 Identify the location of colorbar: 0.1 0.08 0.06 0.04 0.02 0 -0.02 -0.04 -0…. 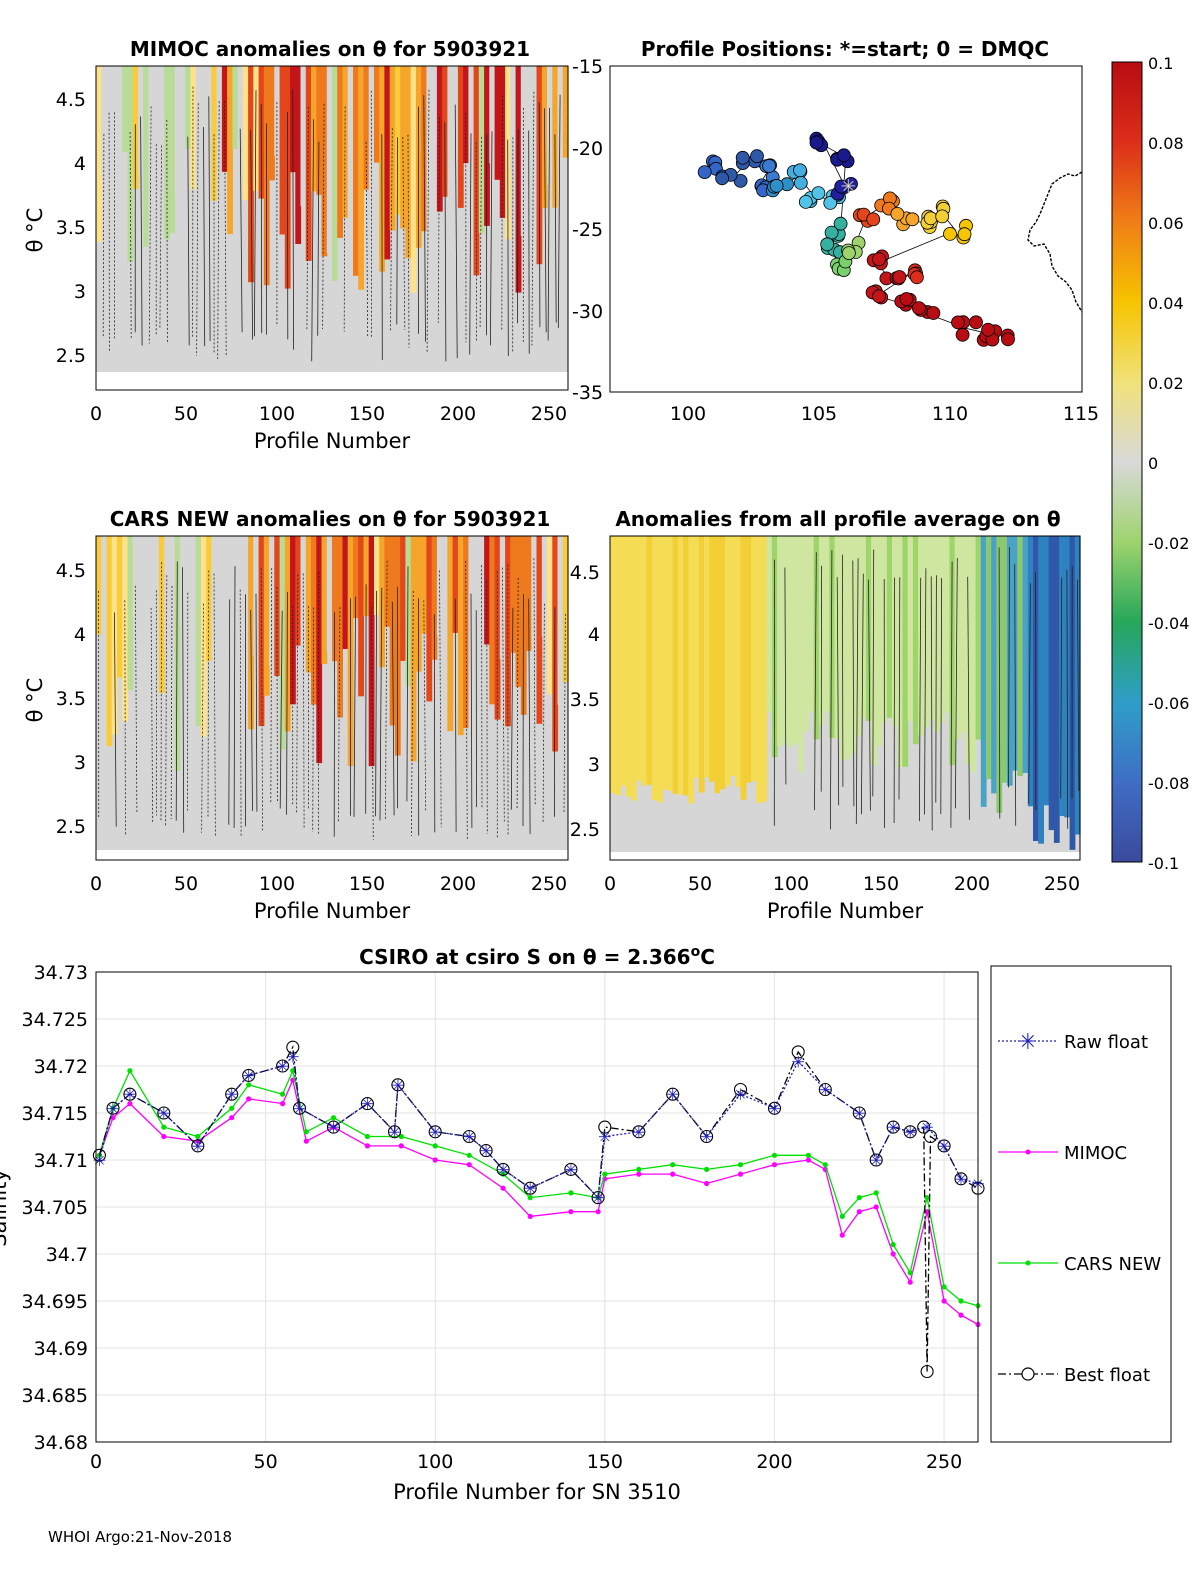
(1150, 463).